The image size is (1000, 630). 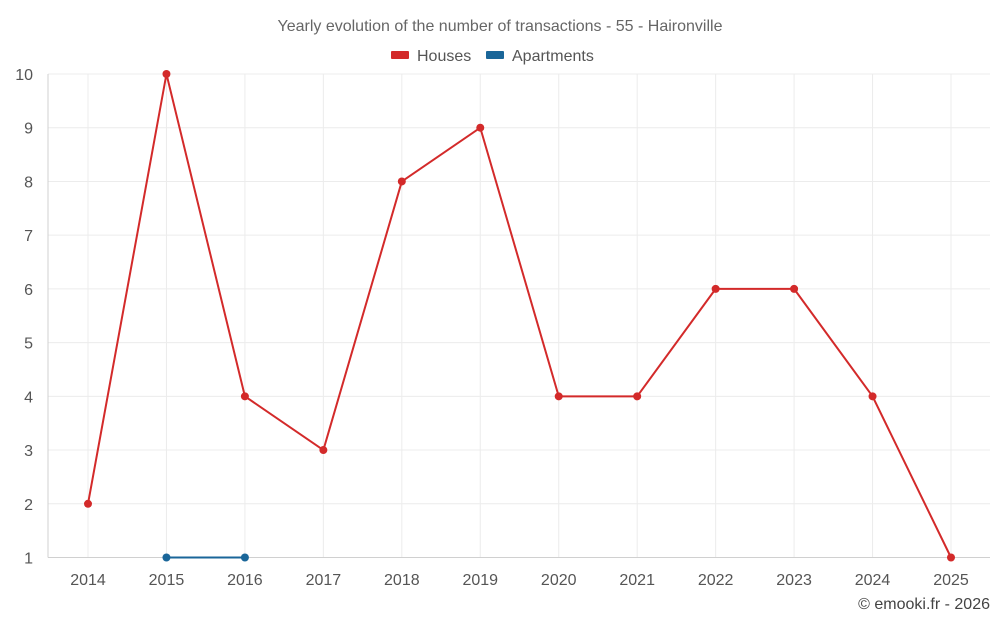 I want to click on x-tick-label: 2018, so click(x=402, y=580).